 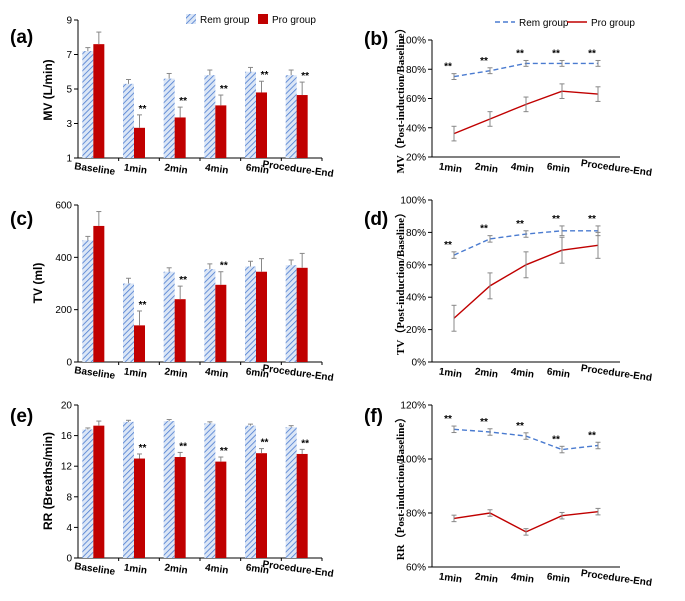 I want to click on y-axis-label: TV（Post-induction/Baseline）, so click(x=400, y=281).